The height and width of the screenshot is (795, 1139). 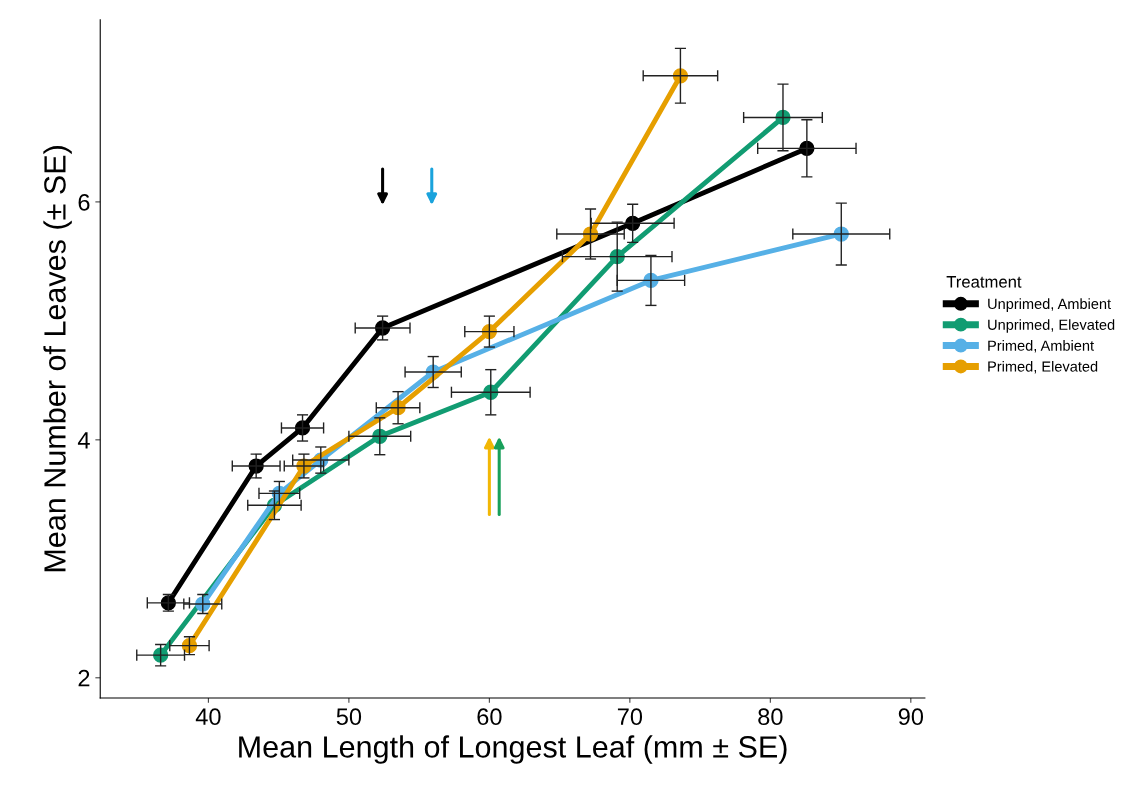 I want to click on legend-label: Primed, Elevated, so click(x=1043, y=367).